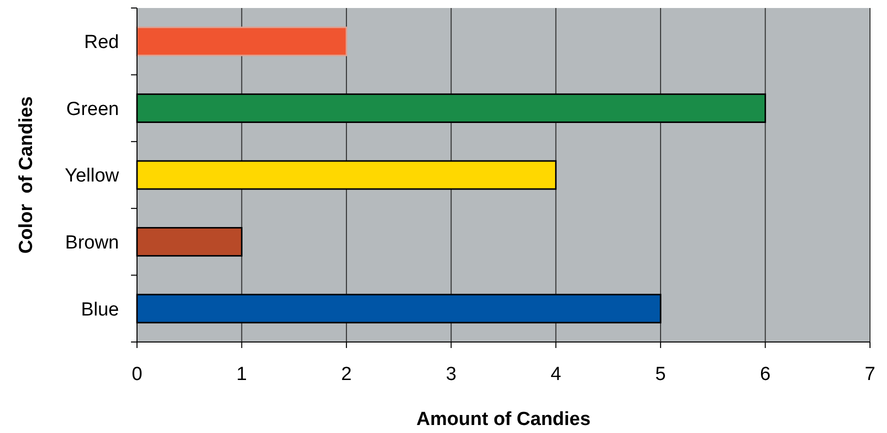  I want to click on x-tick-label: 3, so click(451, 374).